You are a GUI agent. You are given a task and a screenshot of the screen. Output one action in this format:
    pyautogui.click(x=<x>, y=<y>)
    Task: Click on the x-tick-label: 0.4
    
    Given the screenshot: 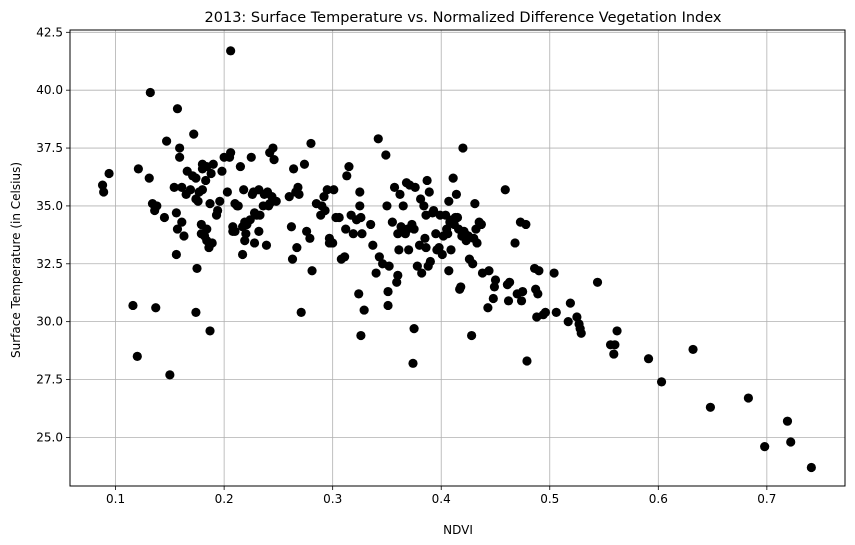 What is the action you would take?
    pyautogui.click(x=441, y=499)
    